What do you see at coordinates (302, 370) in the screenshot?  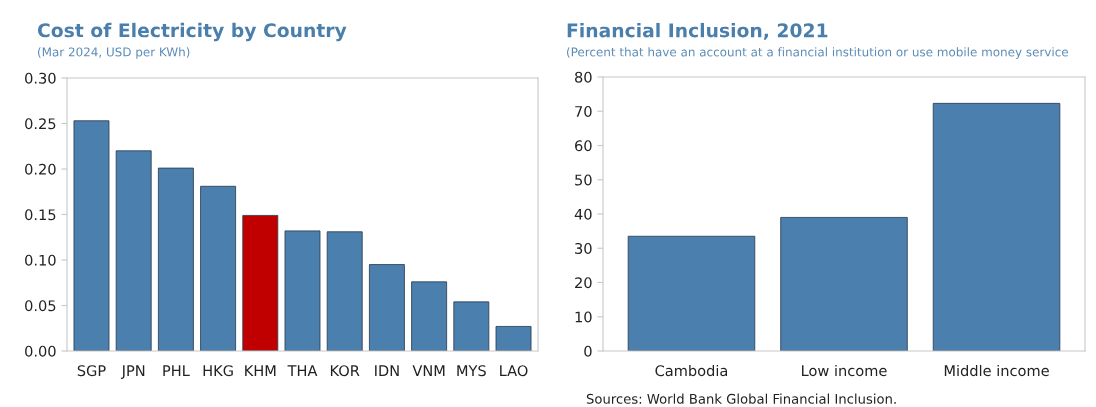 I see `x-tick-label: THA` at bounding box center [302, 370].